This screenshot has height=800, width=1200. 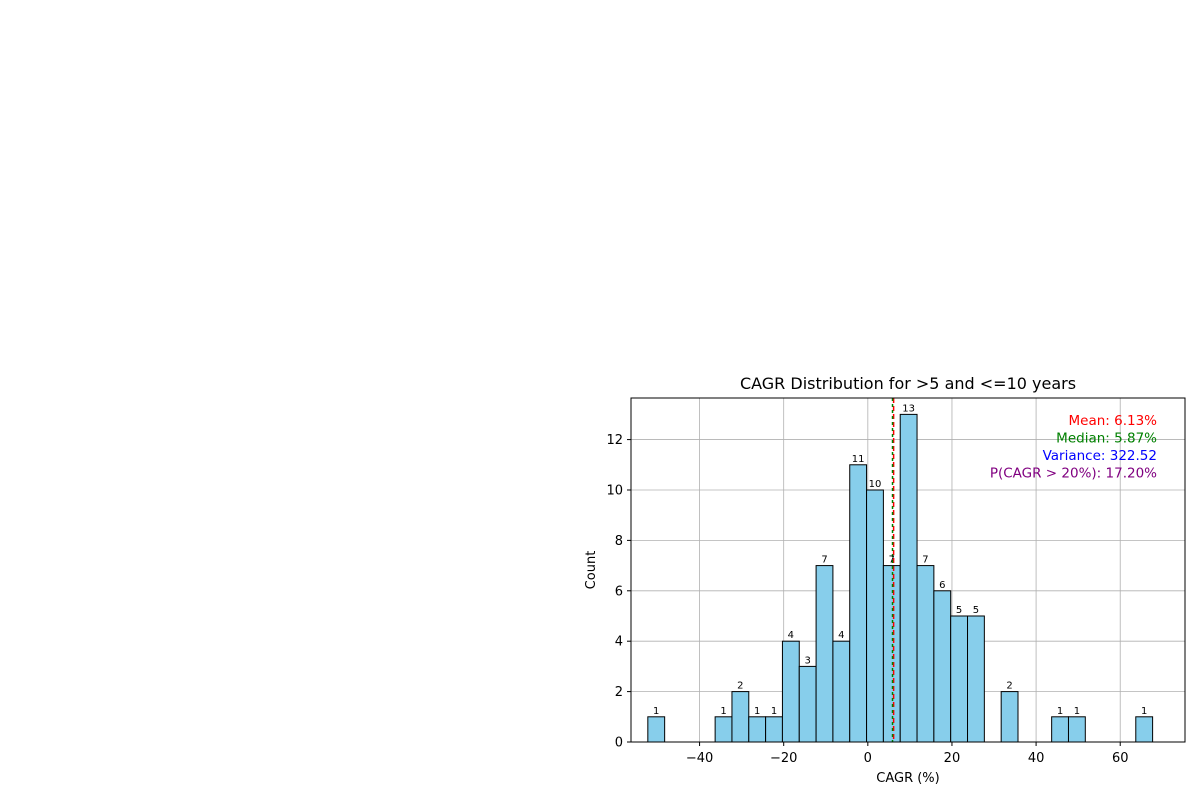 I want to click on stat-annotation: Median: 5.87%, so click(x=1106, y=439).